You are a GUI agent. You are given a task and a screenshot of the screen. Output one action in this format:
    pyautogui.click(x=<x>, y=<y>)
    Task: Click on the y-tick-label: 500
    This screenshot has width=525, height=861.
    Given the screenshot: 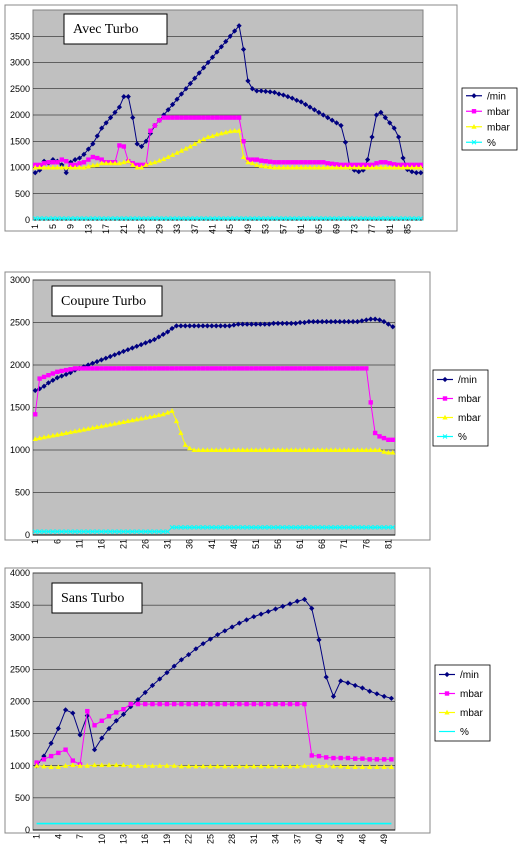 What is the action you would take?
    pyautogui.click(x=22, y=798)
    